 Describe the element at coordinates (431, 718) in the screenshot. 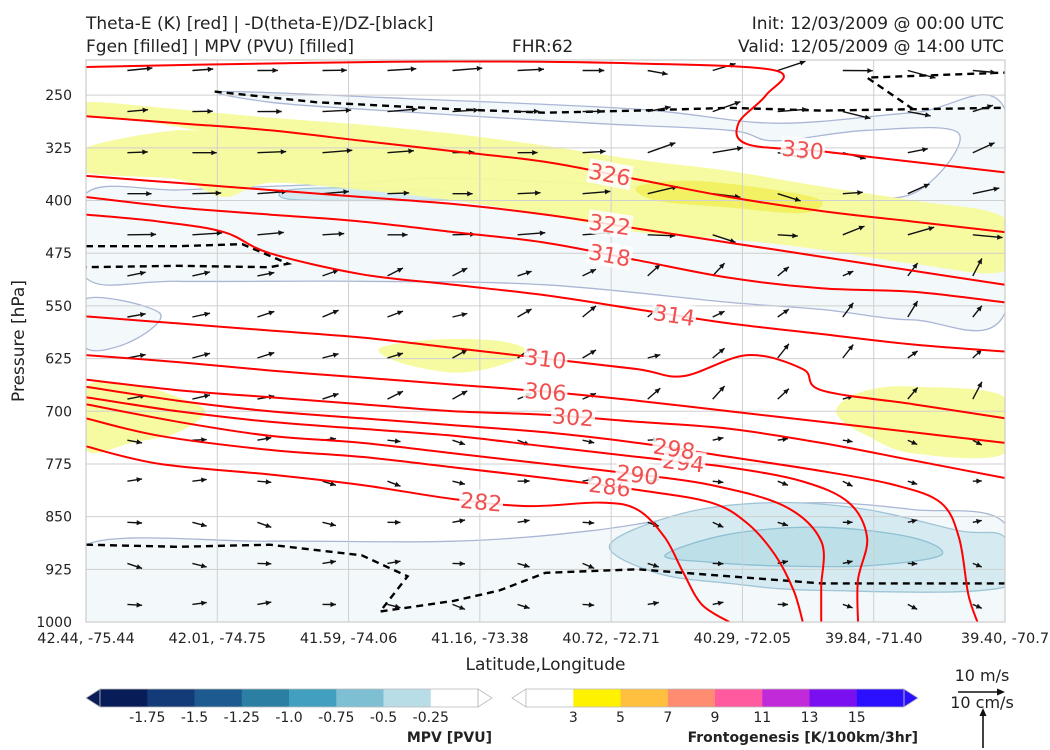

I see `colorbar-tick-label: -0.25` at that location.